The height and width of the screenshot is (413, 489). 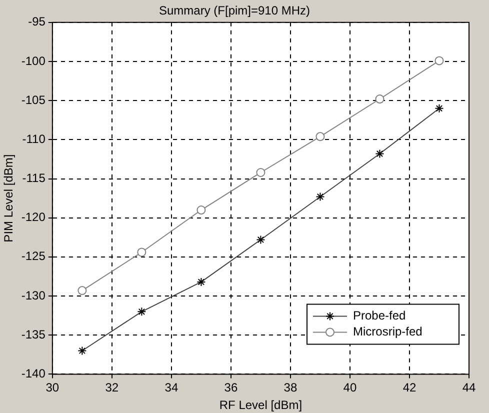 What do you see at coordinates (112, 387) in the screenshot?
I see `x-tick-label: 32` at bounding box center [112, 387].